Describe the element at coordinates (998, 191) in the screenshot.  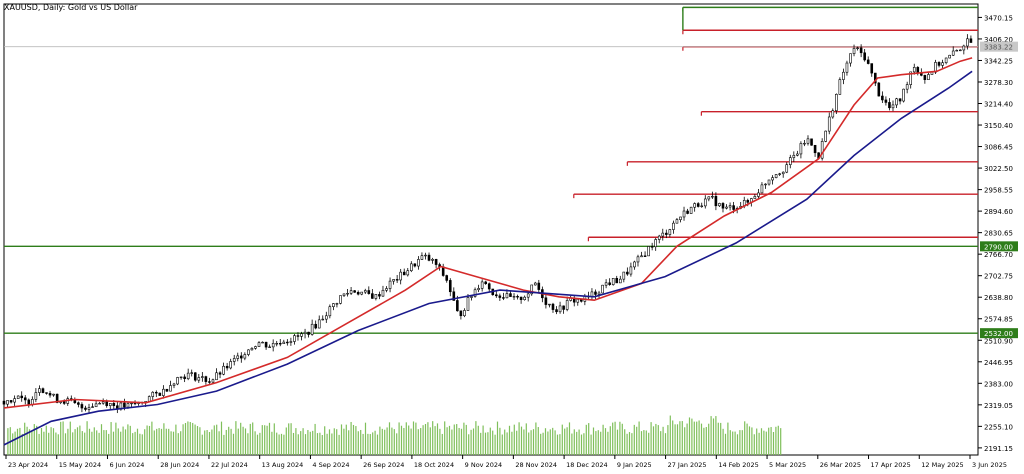
I see `y-tick-label: 2958.55` at that location.